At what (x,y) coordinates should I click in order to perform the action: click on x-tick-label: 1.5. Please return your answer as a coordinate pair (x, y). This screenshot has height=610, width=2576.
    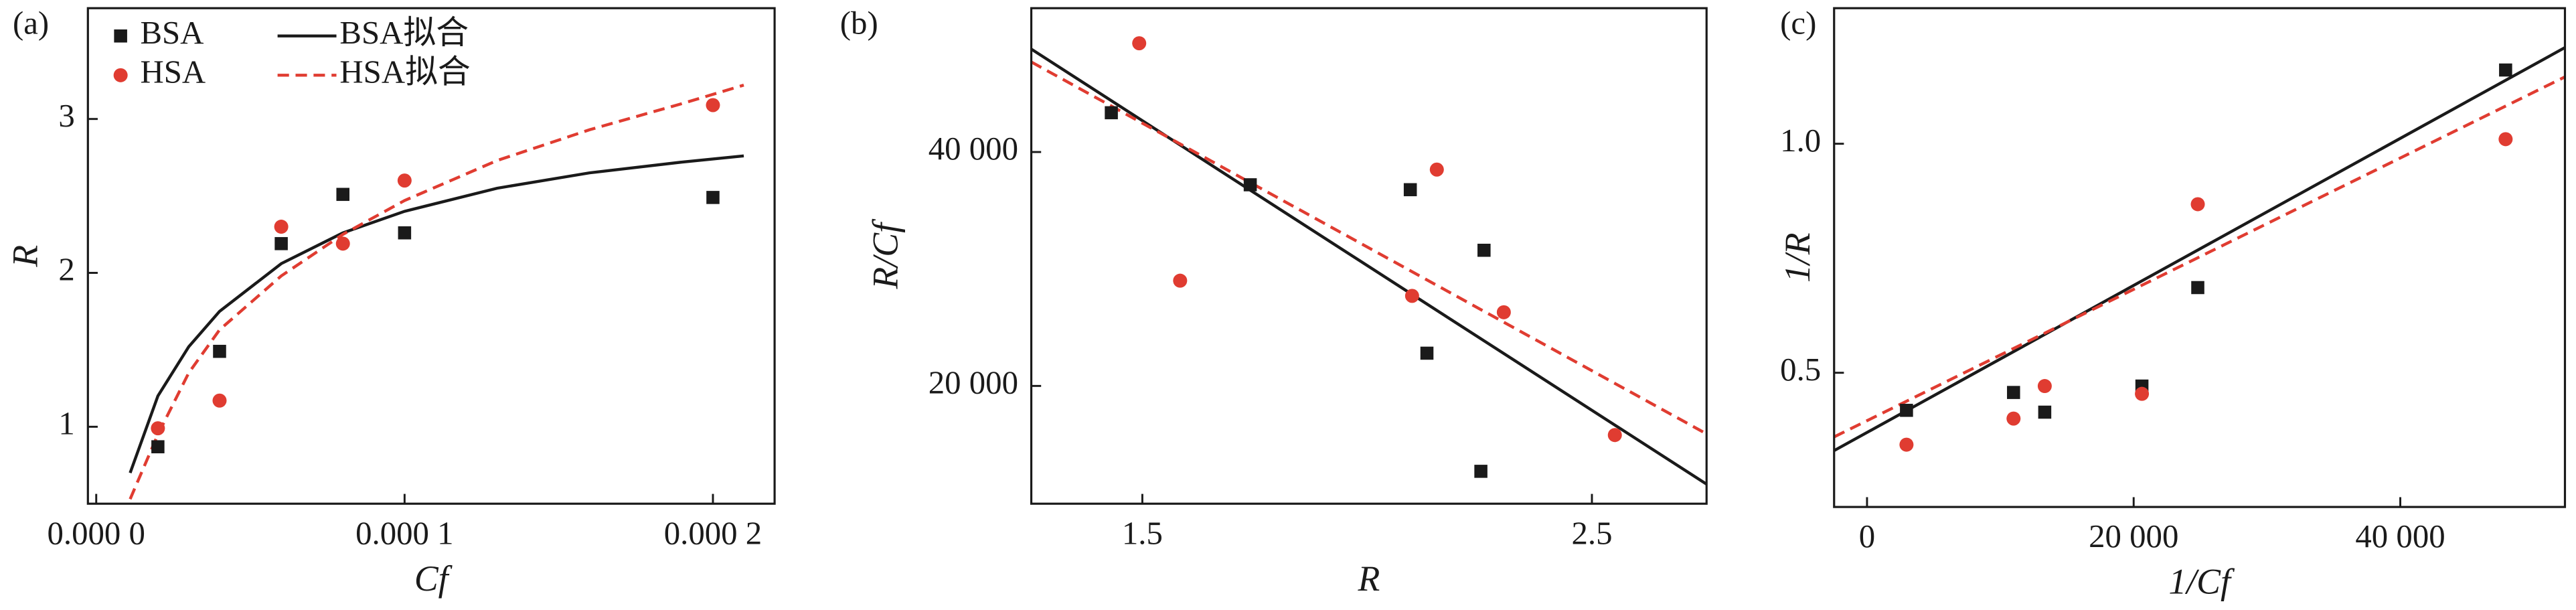
    Looking at the image, I should click on (1142, 532).